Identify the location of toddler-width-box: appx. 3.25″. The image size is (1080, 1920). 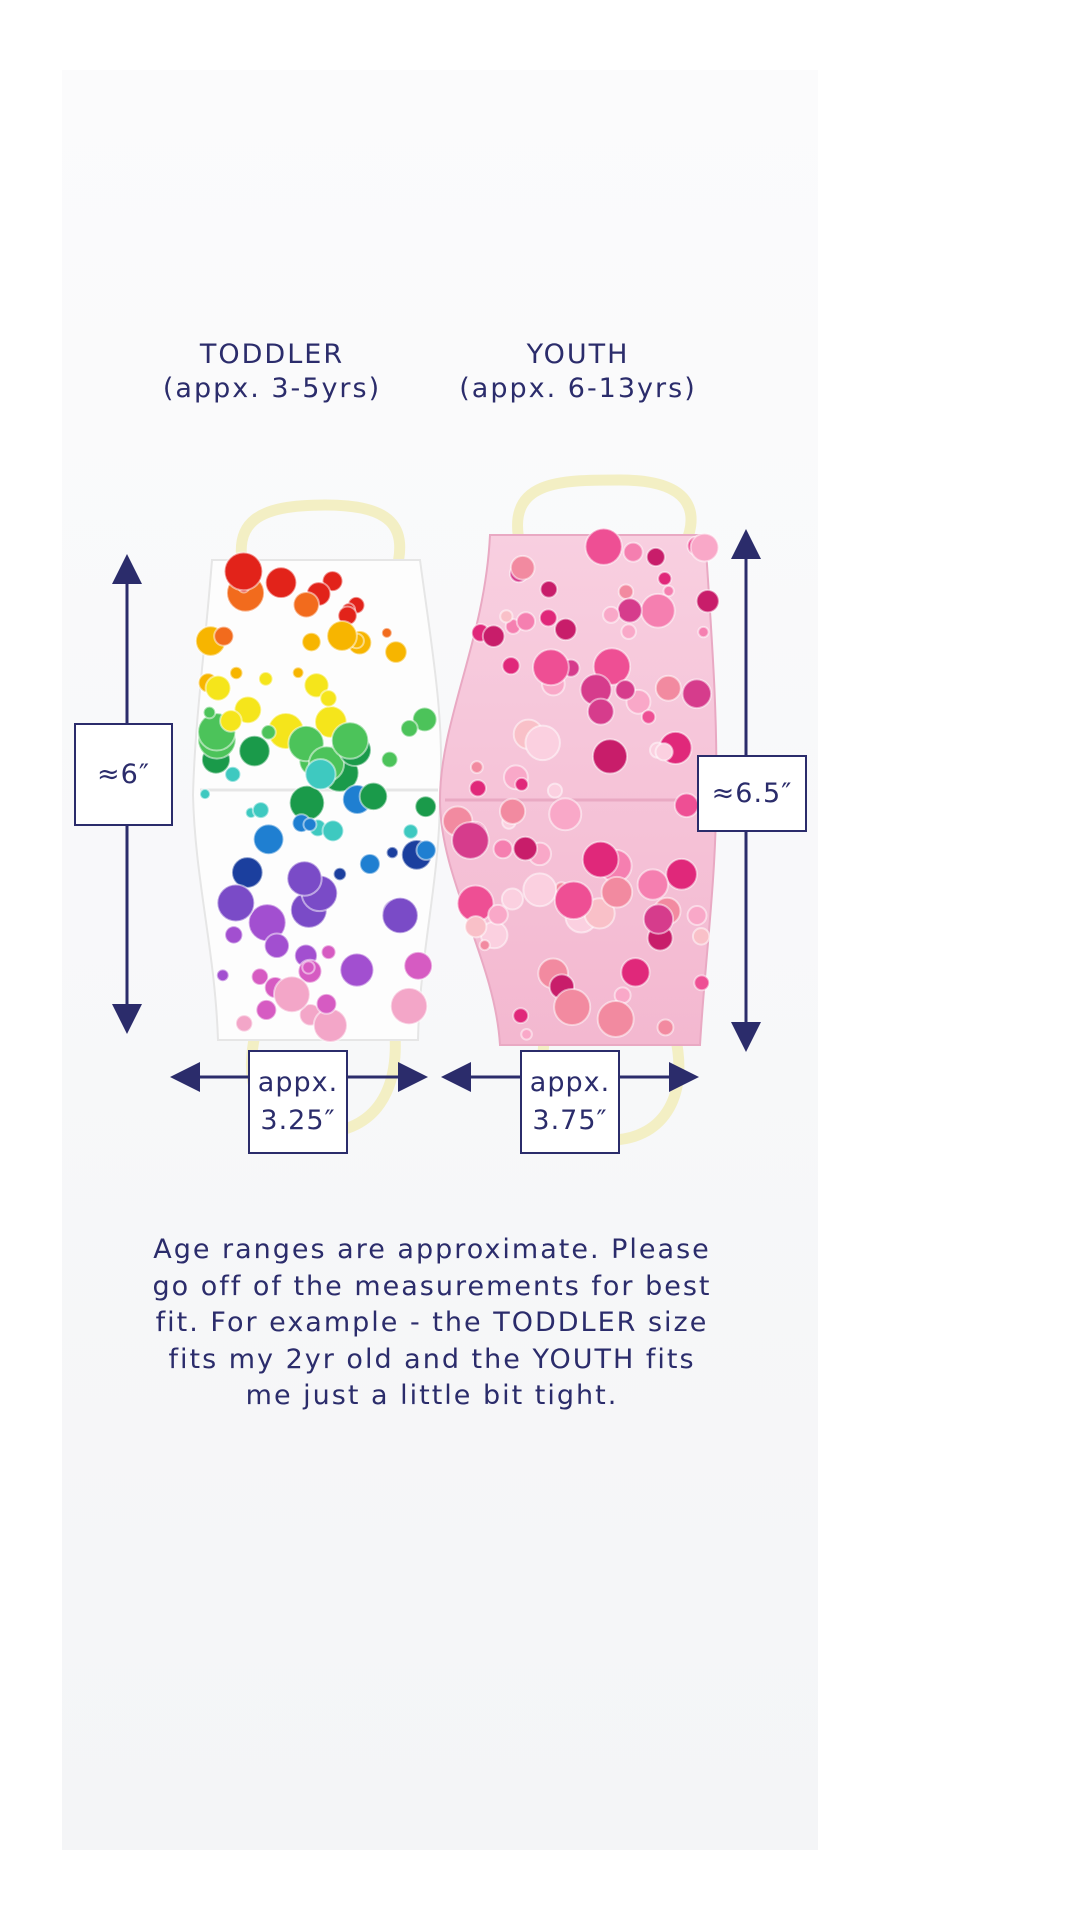
(298, 1102).